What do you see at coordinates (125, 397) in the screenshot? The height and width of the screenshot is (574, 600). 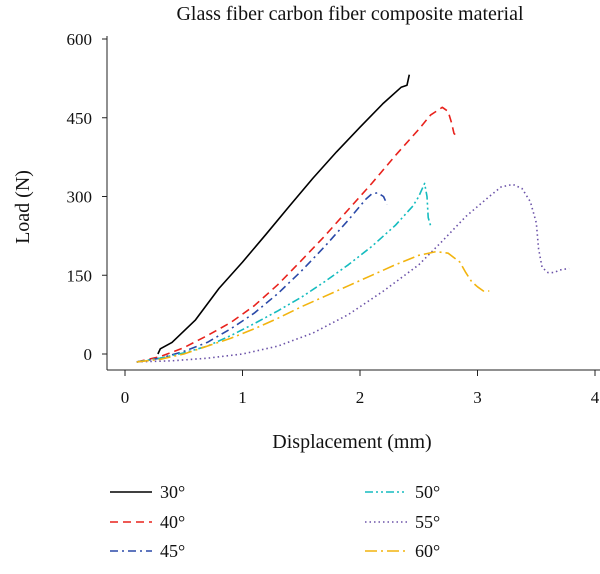 I see `x-tick-label: 0` at bounding box center [125, 397].